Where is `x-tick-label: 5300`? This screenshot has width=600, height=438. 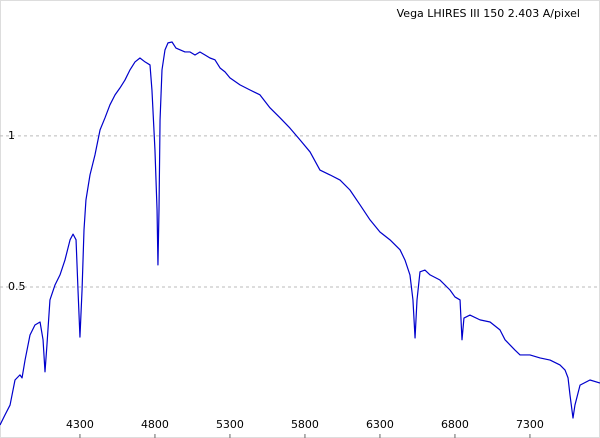
x-tick-label: 5300 is located at coordinates (230, 424).